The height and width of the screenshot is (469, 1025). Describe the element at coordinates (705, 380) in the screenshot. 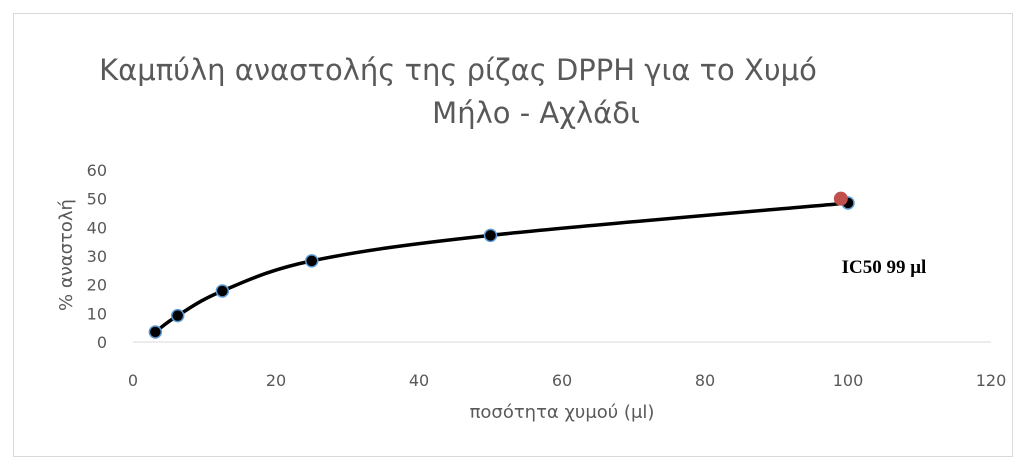

I see `x-tick-label: 80` at that location.